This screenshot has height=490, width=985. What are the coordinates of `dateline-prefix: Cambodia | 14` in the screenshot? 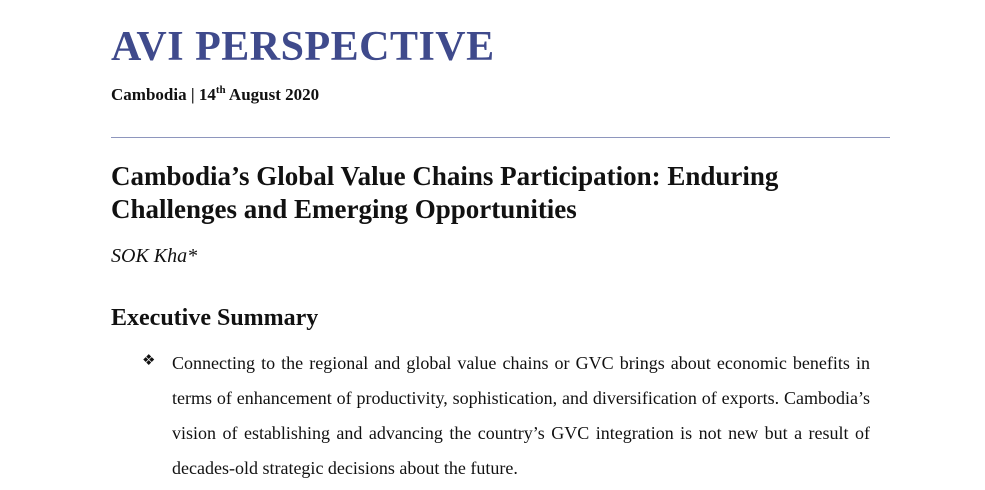 It's located at (163, 94).